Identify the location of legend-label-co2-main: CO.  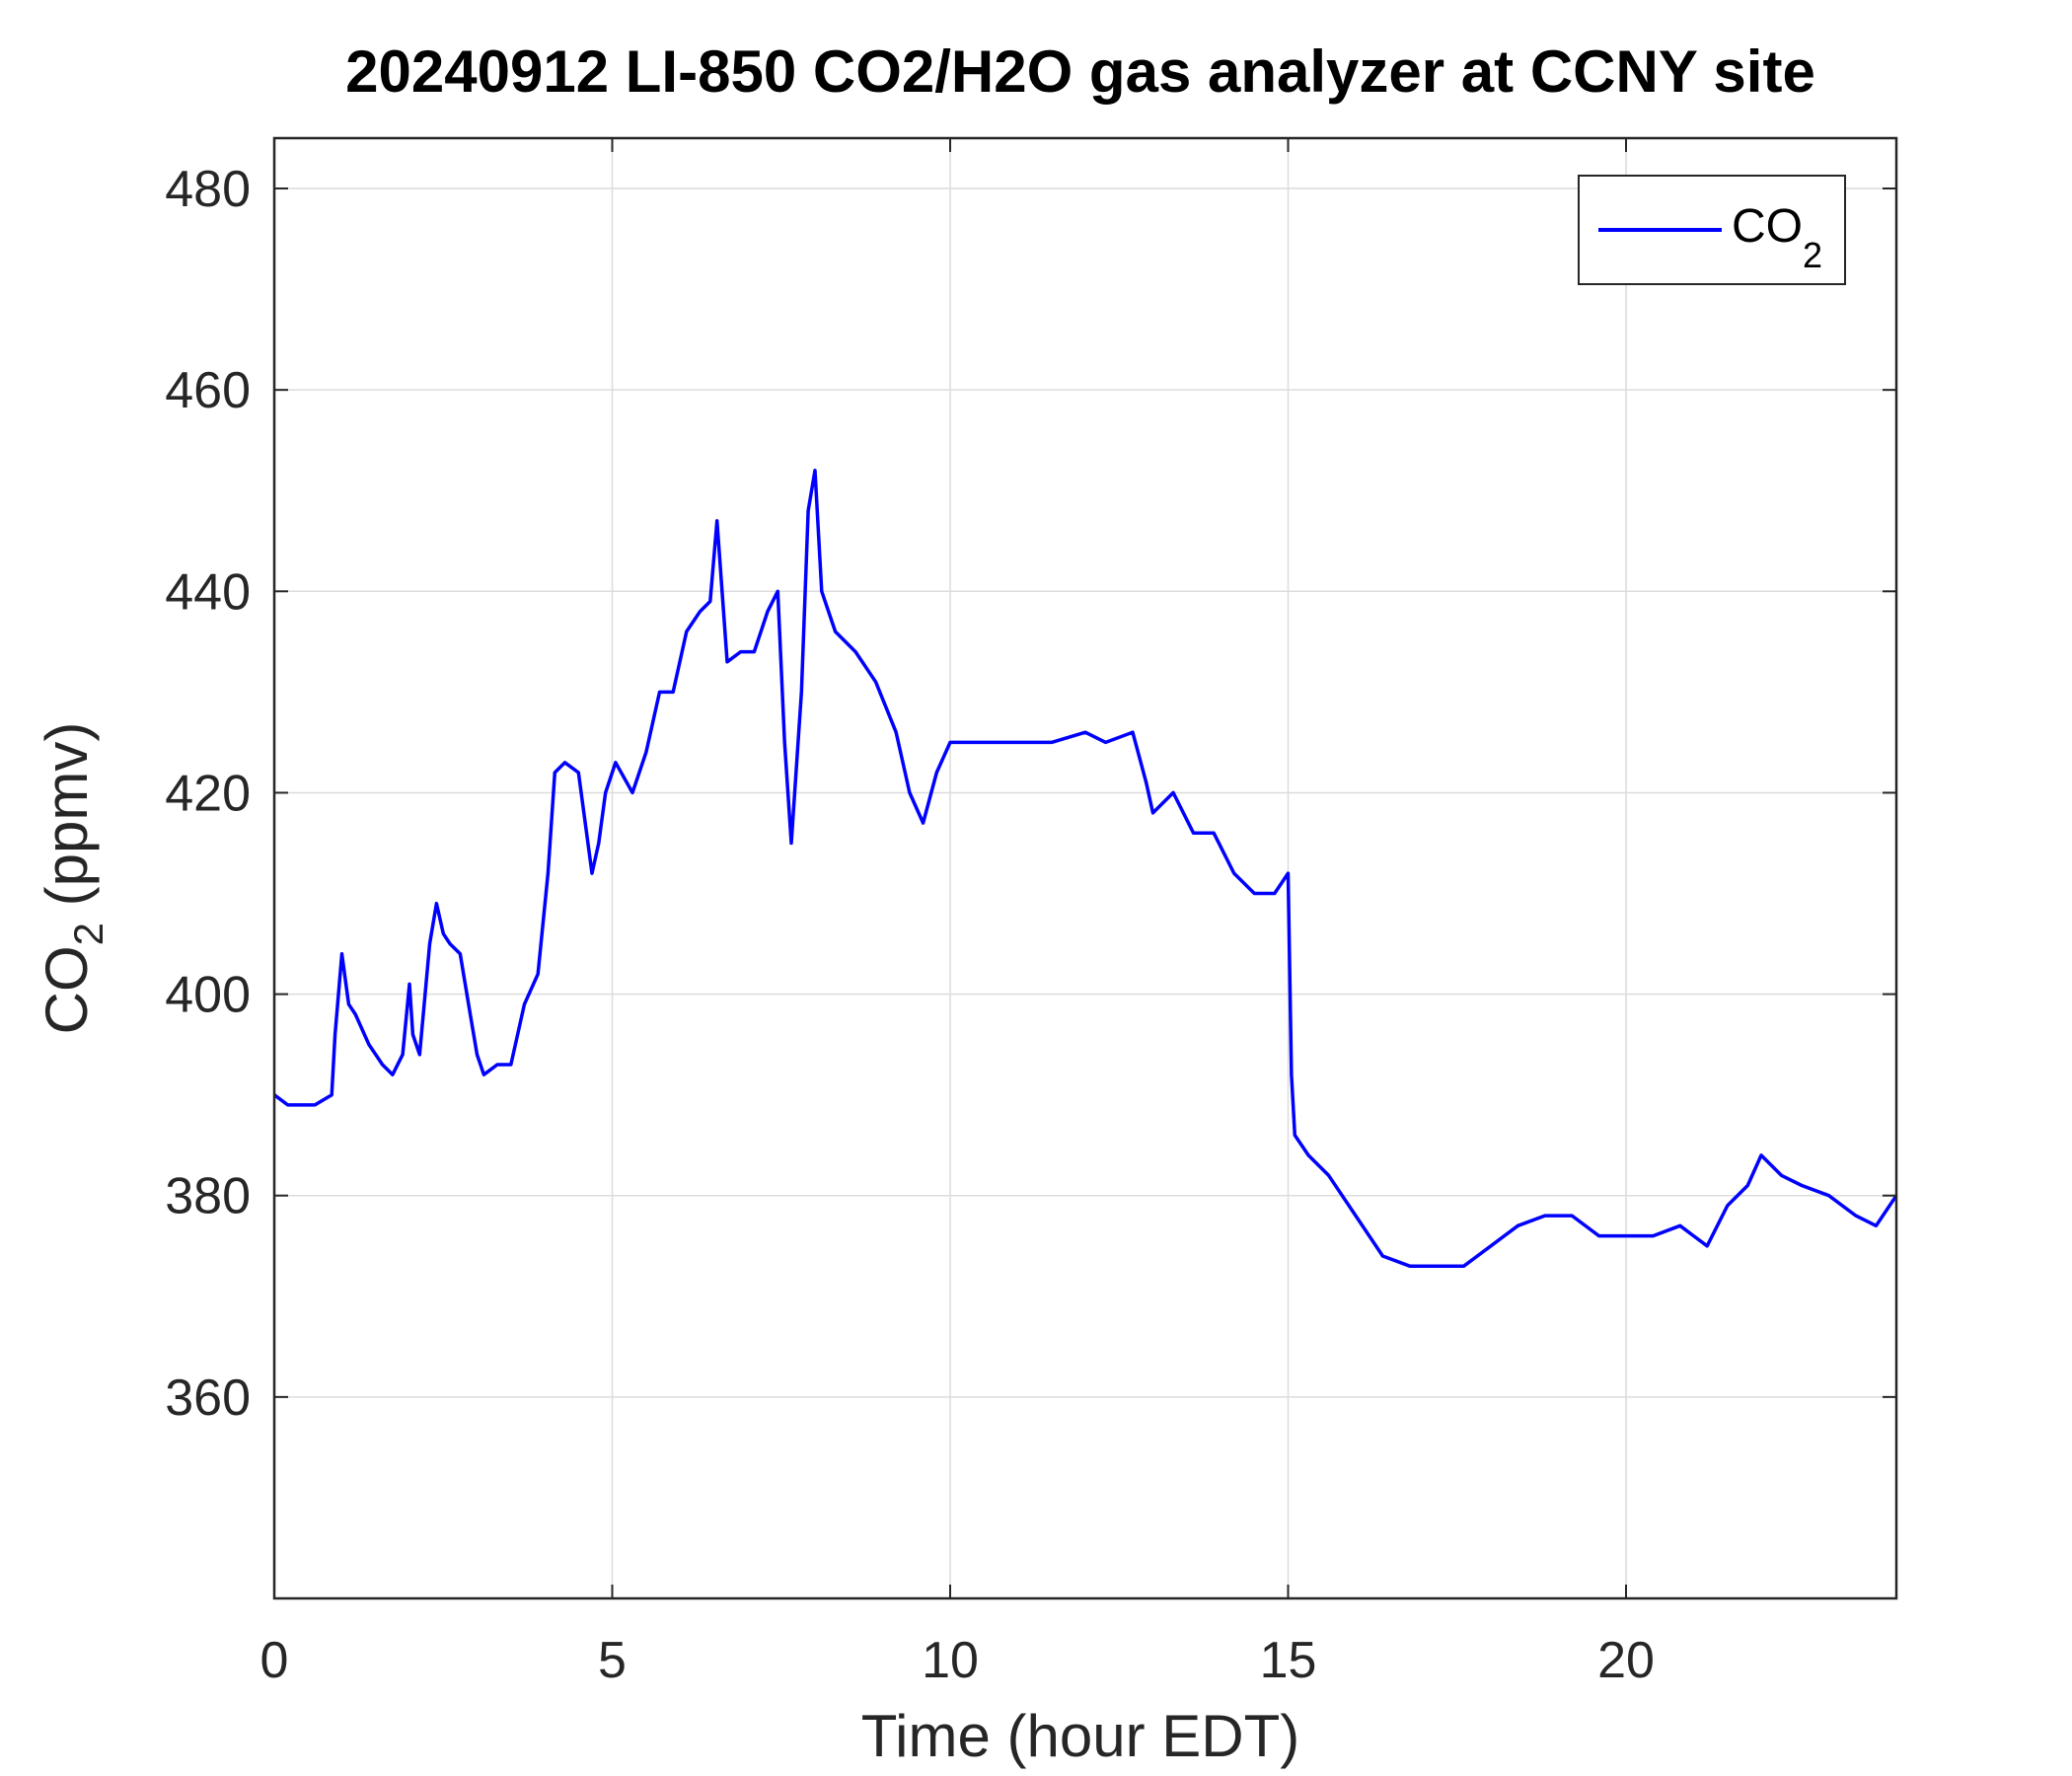
(1768, 227).